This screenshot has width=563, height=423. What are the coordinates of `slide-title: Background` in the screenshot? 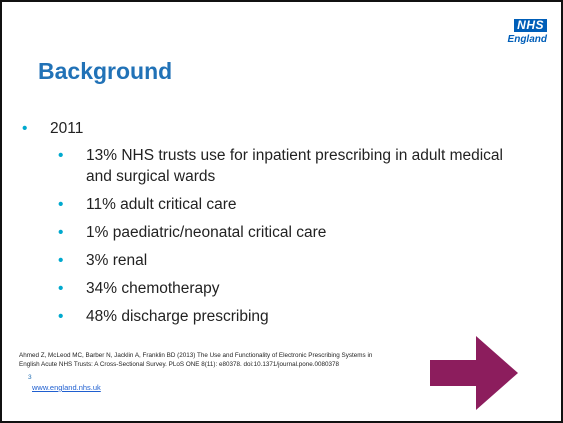 It's located at (105, 71).